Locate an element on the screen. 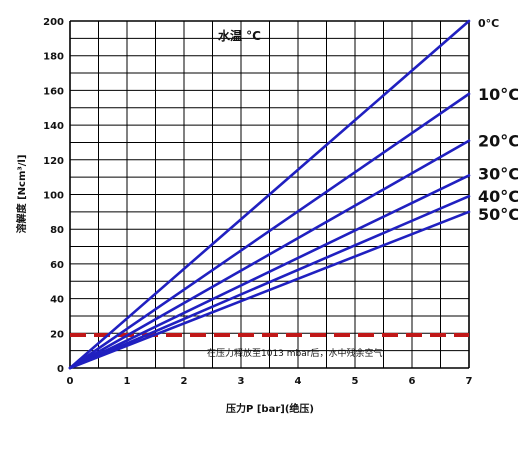  y-tick-label: 140 is located at coordinates (53, 126).